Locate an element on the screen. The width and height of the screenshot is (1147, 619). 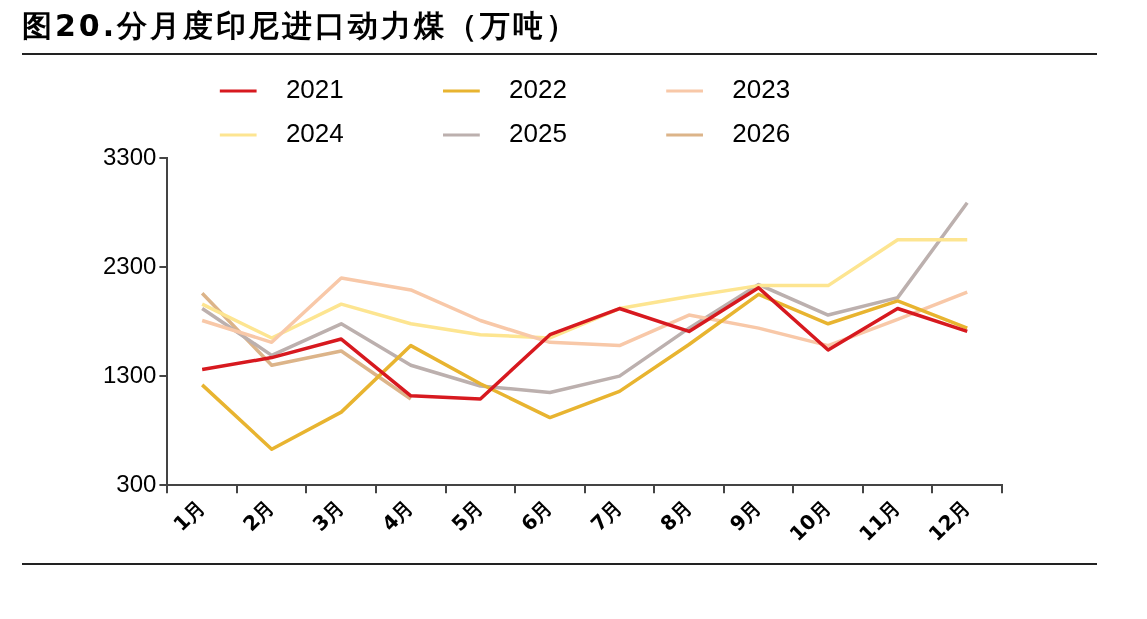
legend-label: 2025 is located at coordinates (570, 133).